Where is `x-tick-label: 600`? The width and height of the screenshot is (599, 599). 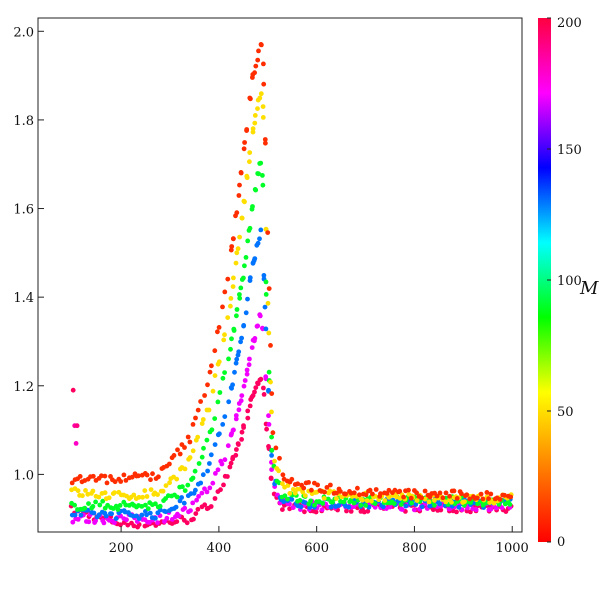 x-tick-label: 600 is located at coordinates (316, 548).